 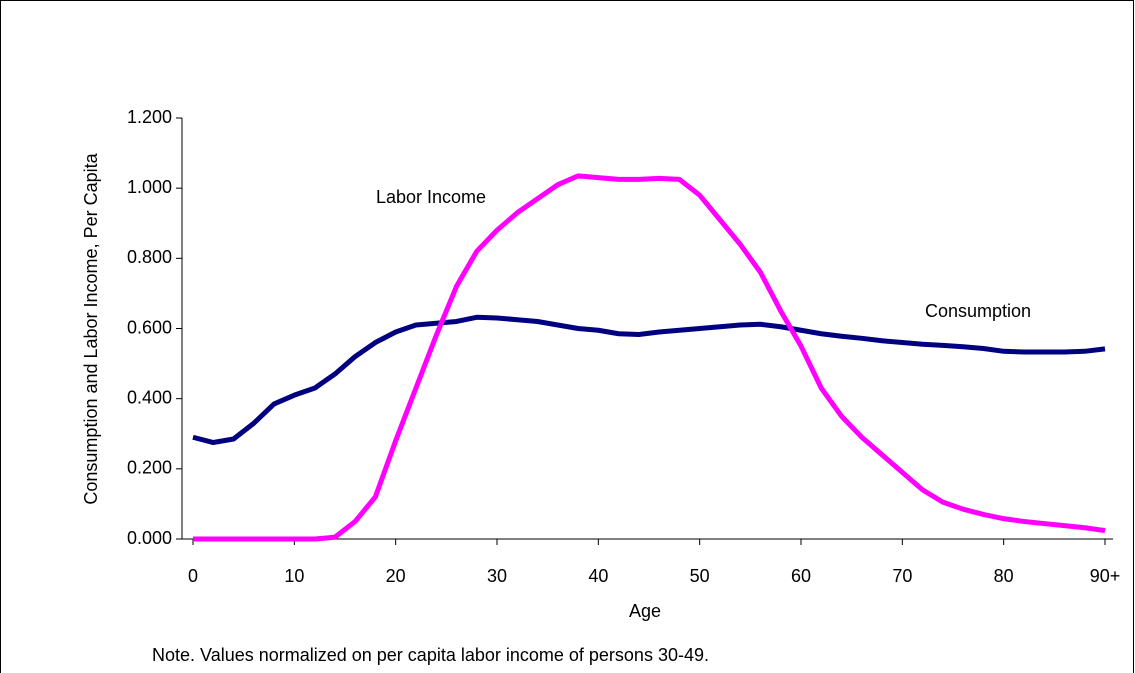 I want to click on x-tick-label: 0, so click(x=193, y=576).